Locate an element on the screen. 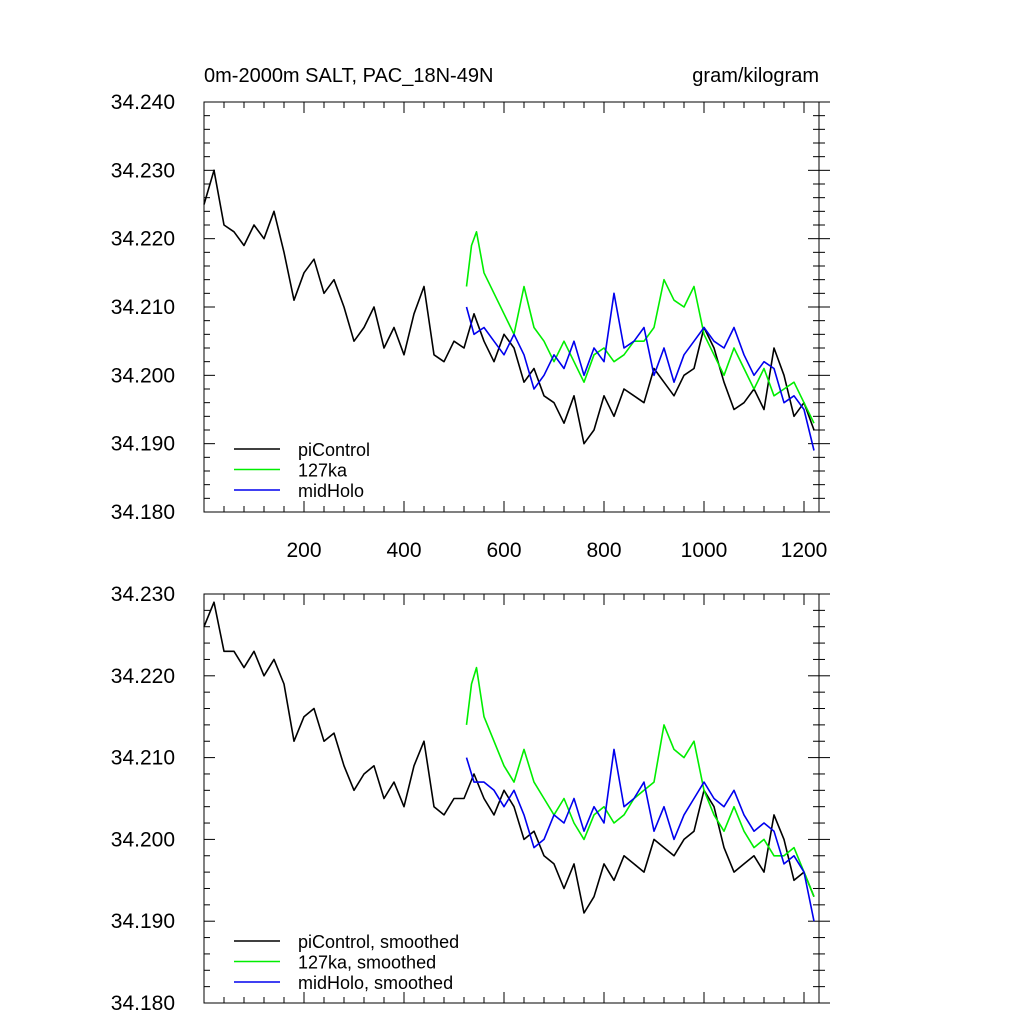 The image size is (1024, 1024). legend-label: piControl, smoothed is located at coordinates (378, 942).